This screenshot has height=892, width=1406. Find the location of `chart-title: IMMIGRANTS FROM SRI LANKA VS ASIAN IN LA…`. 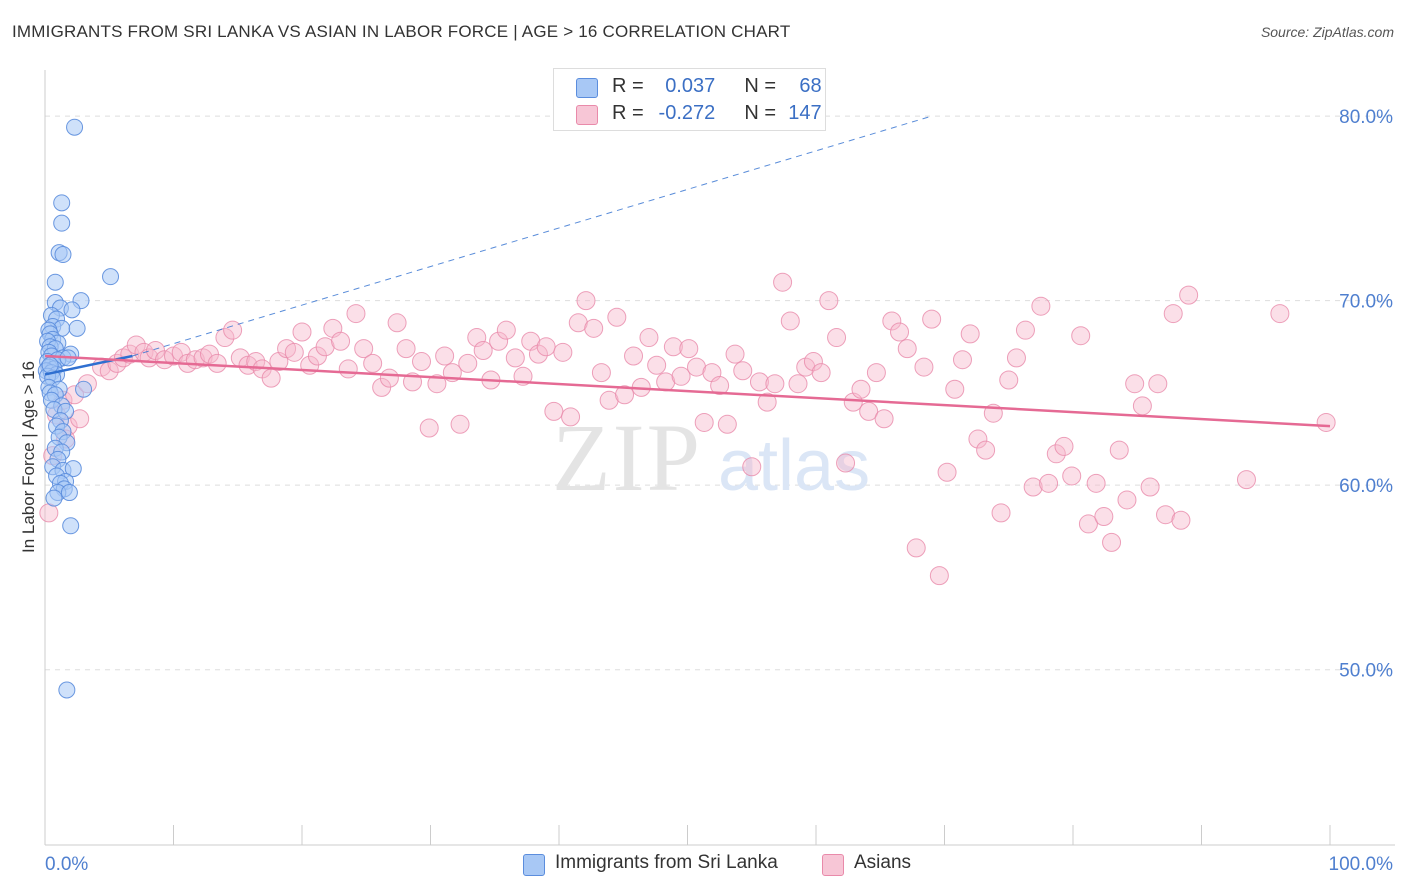

chart-title: IMMIGRANTS FROM SRI LANKA VS ASIAN IN LA… is located at coordinates (401, 31).